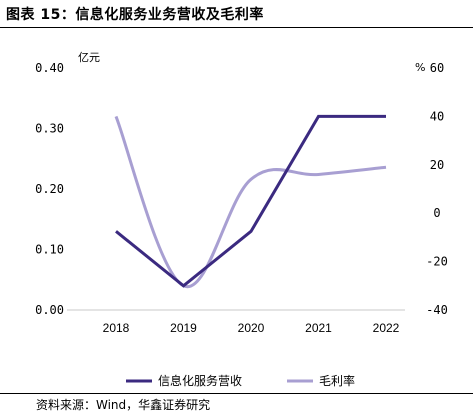 This screenshot has width=473, height=413. Describe the element at coordinates (123, 405) in the screenshot. I see `source-note: 资料来源：Wind，华鑫证券研究` at that location.